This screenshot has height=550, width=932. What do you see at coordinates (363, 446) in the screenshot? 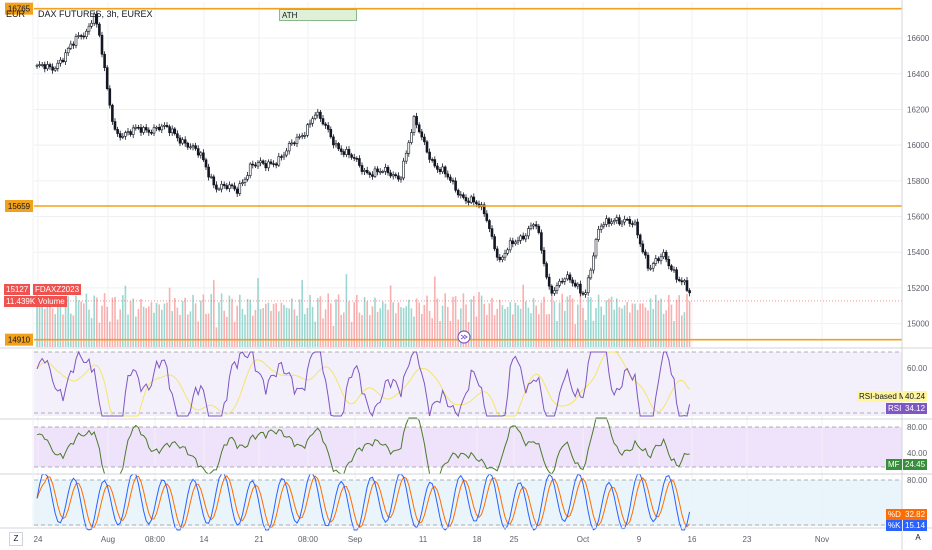
I see `mfi-line` at bounding box center [363, 446].